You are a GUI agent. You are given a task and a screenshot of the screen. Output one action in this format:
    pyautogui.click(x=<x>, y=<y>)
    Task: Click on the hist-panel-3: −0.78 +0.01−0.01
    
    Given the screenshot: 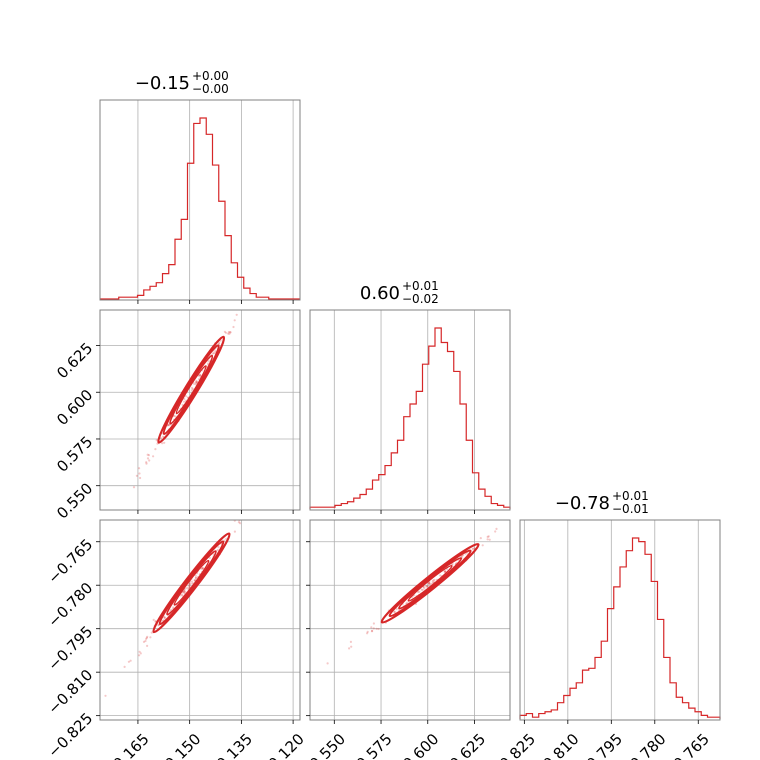 What is the action you would take?
    pyautogui.click(x=620, y=605)
    